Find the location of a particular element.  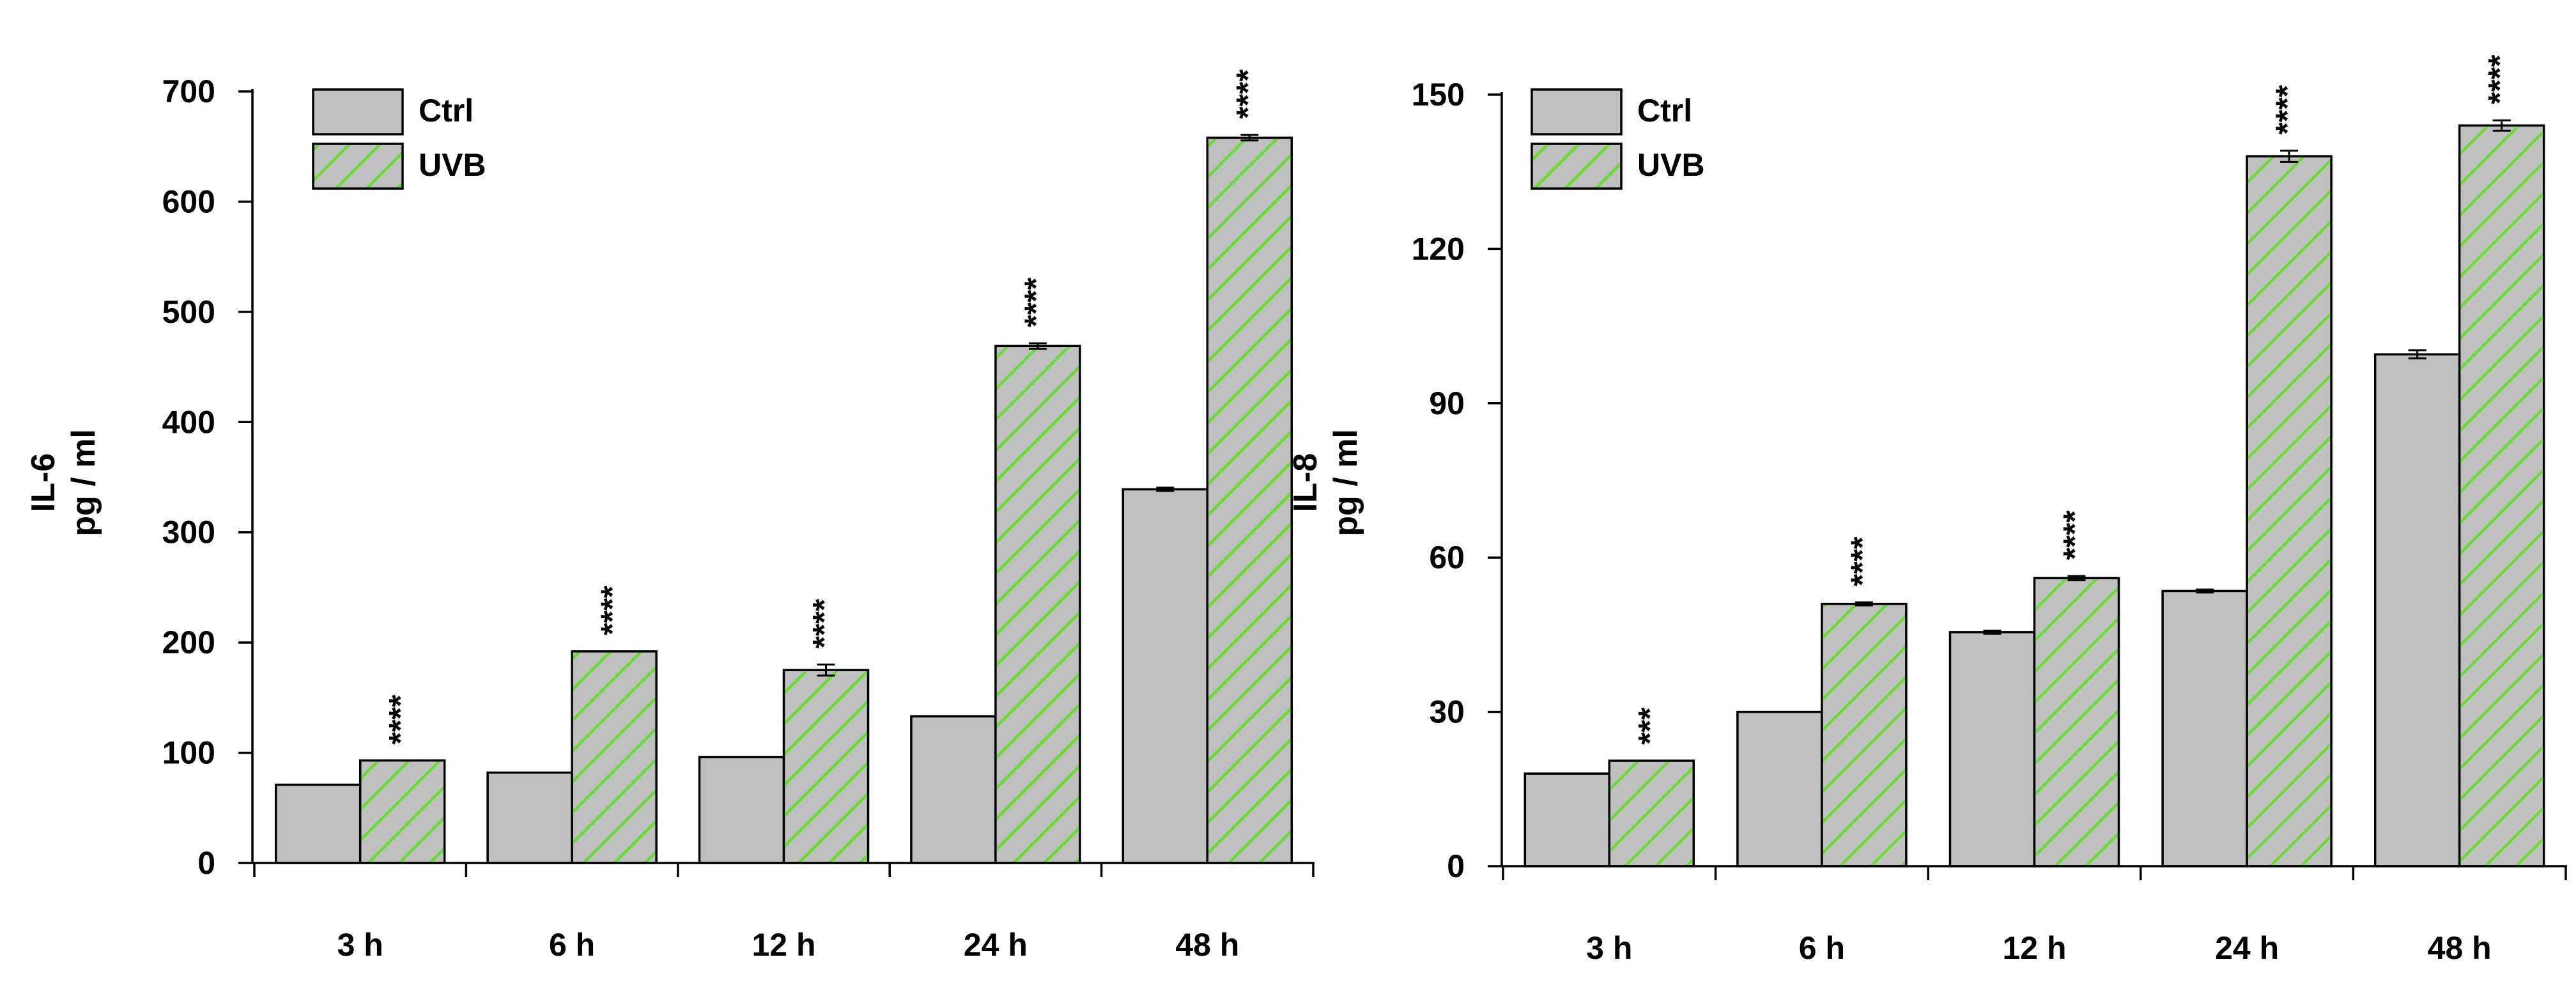

y-tick-label: 600 is located at coordinates (188, 201).